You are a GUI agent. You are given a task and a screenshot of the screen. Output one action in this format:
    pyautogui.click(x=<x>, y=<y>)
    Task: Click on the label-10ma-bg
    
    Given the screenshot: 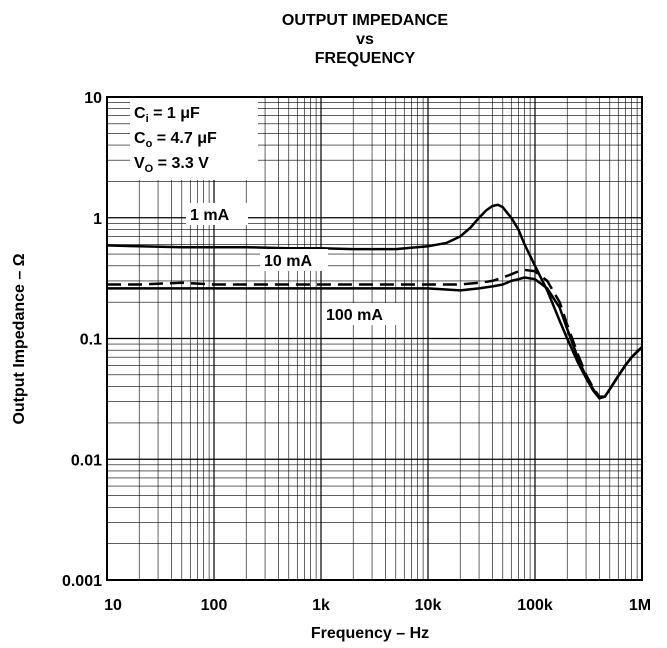 What is the action you would take?
    pyautogui.click(x=294, y=260)
    